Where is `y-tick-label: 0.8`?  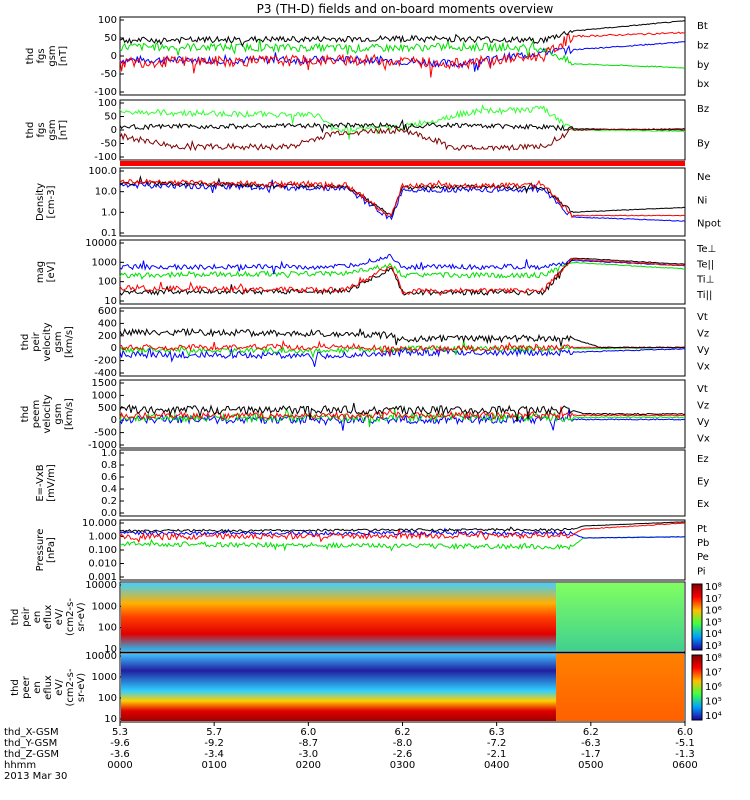 y-tick-label: 0.8 is located at coordinates (109, 465).